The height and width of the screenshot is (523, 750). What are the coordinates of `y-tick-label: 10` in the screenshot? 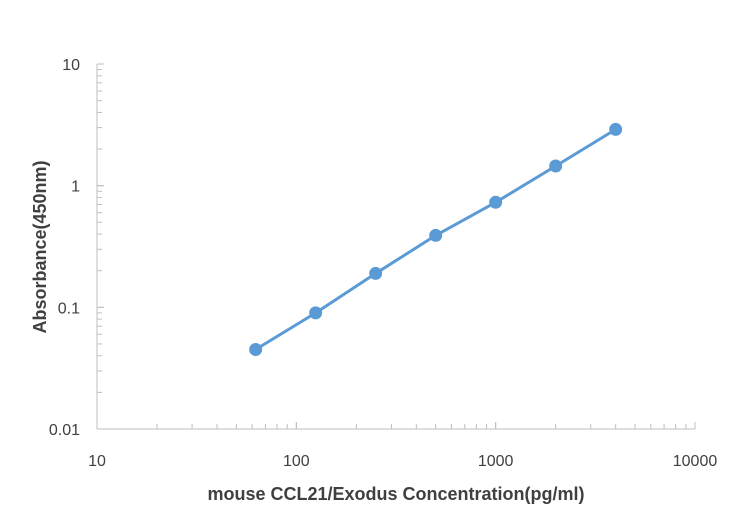 It's located at (71, 65).